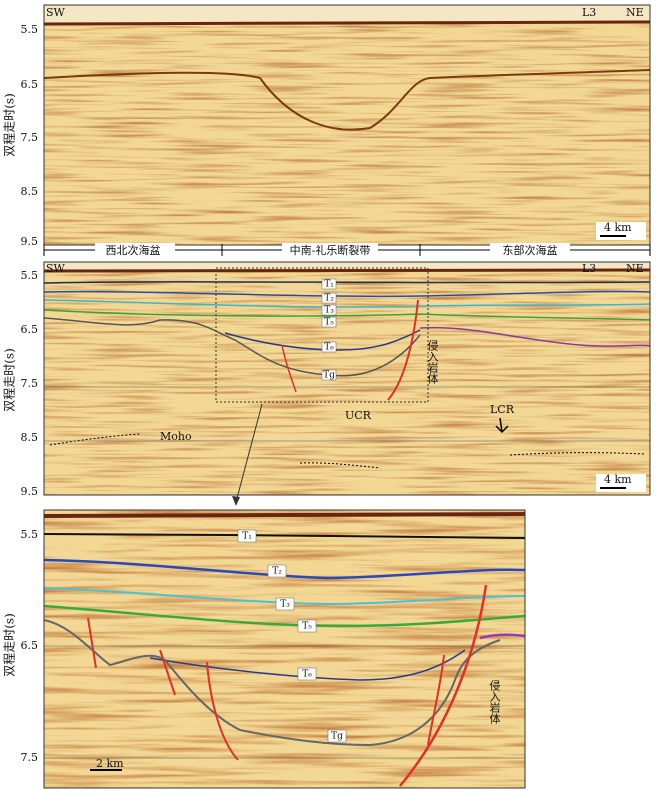  What do you see at coordinates (358, 415) in the screenshot?
I see `ucr-label: UCR` at bounding box center [358, 415].